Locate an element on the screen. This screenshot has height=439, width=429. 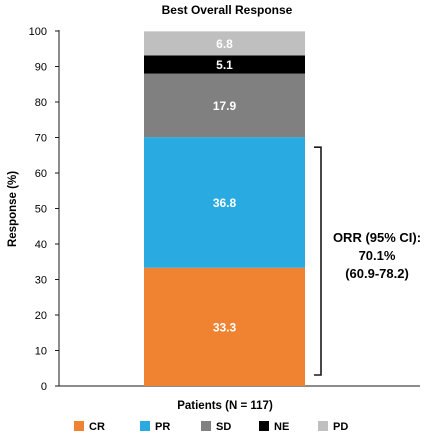
y-tick-label: 20 is located at coordinates (41, 316).